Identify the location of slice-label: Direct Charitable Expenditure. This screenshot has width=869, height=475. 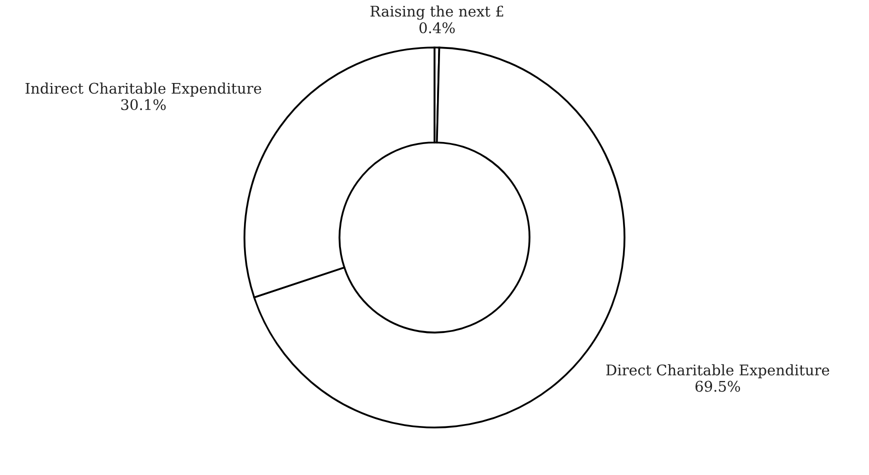
(718, 371).